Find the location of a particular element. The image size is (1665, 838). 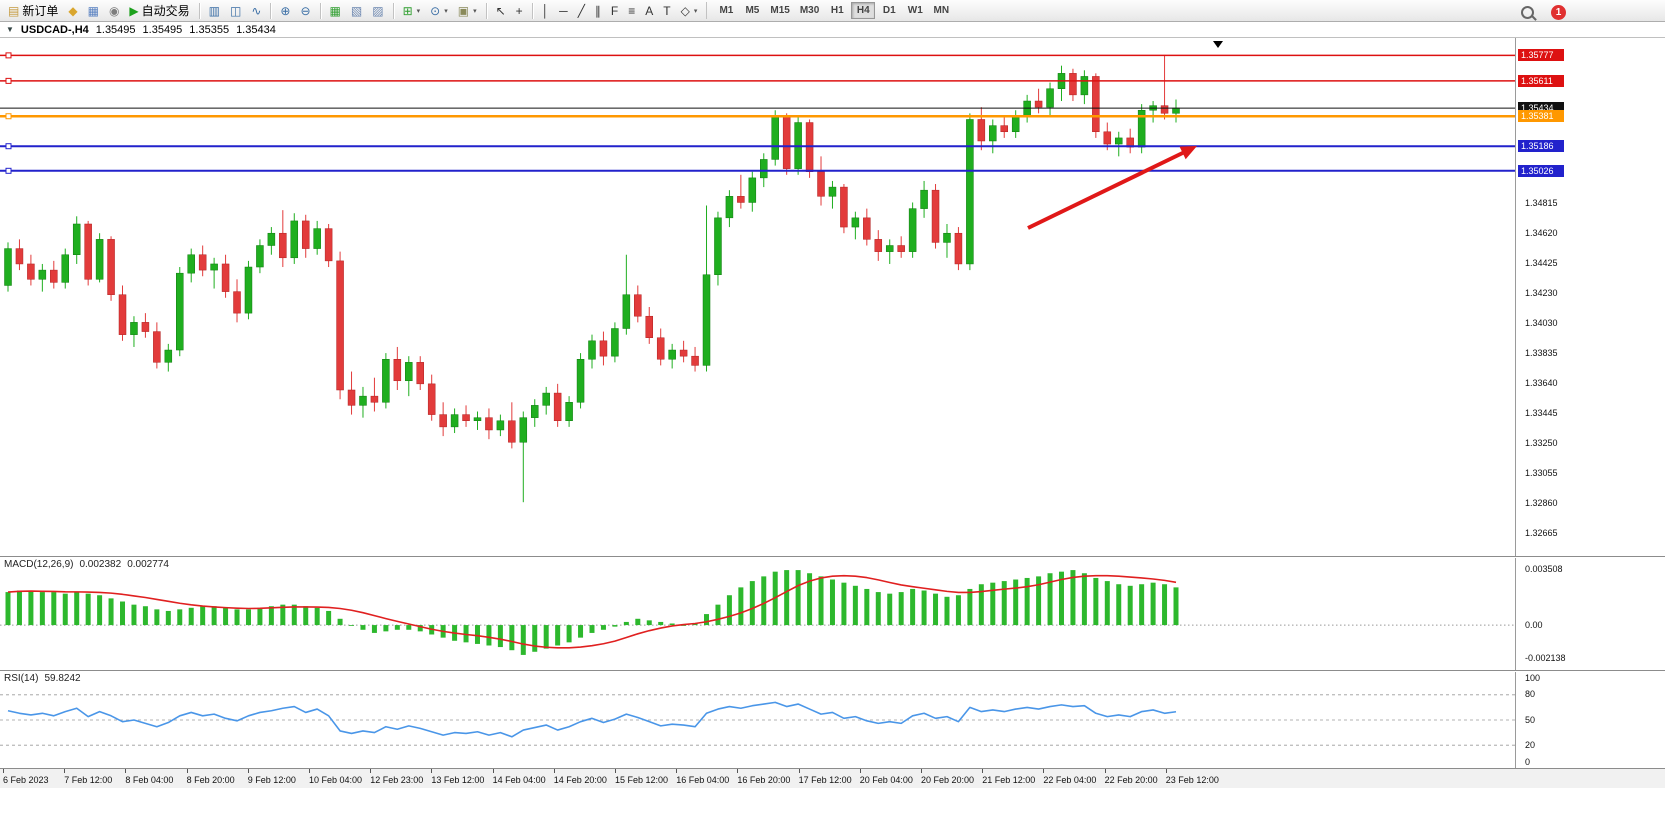

label-button: T is located at coordinates (666, 11).